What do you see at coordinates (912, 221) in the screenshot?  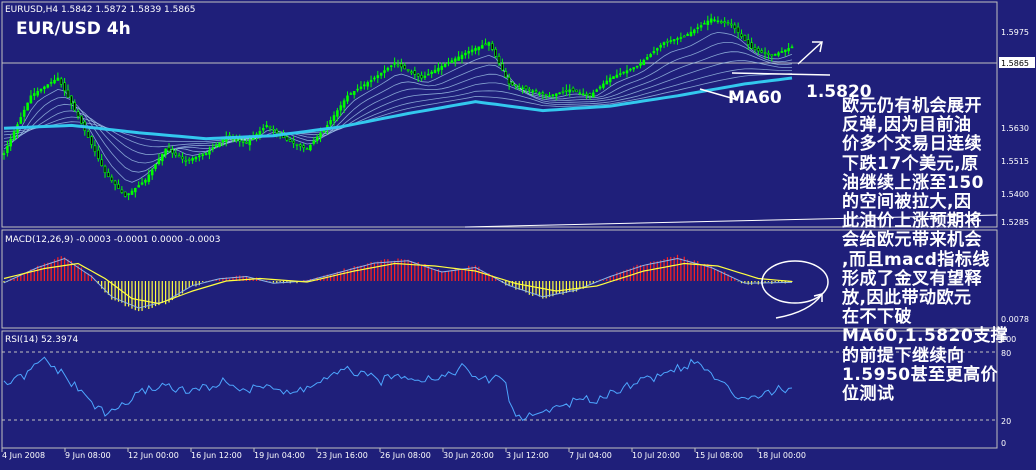 I see `commentary-line: 此油价上涨预期将` at bounding box center [912, 221].